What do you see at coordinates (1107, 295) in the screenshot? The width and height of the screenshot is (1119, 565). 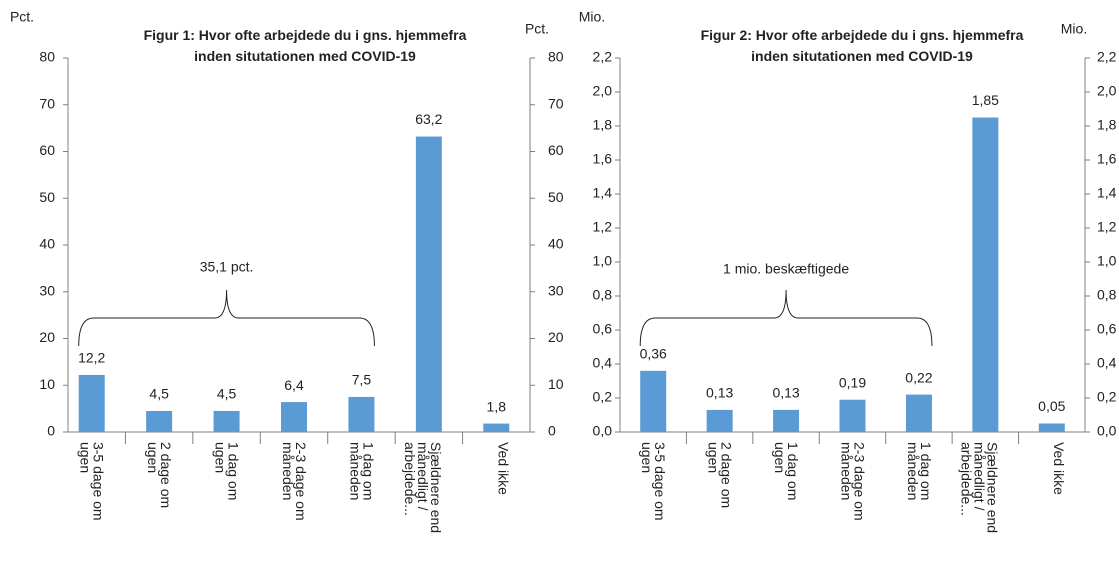 I see `y2-tick-label: 0,8` at bounding box center [1107, 295].